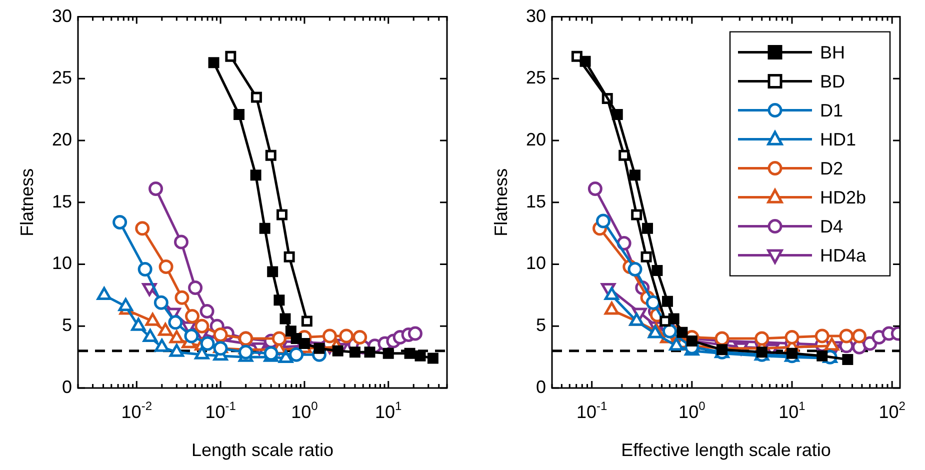  What do you see at coordinates (726, 450) in the screenshot?
I see `x-axis-title: Effective length scale ratio` at bounding box center [726, 450].